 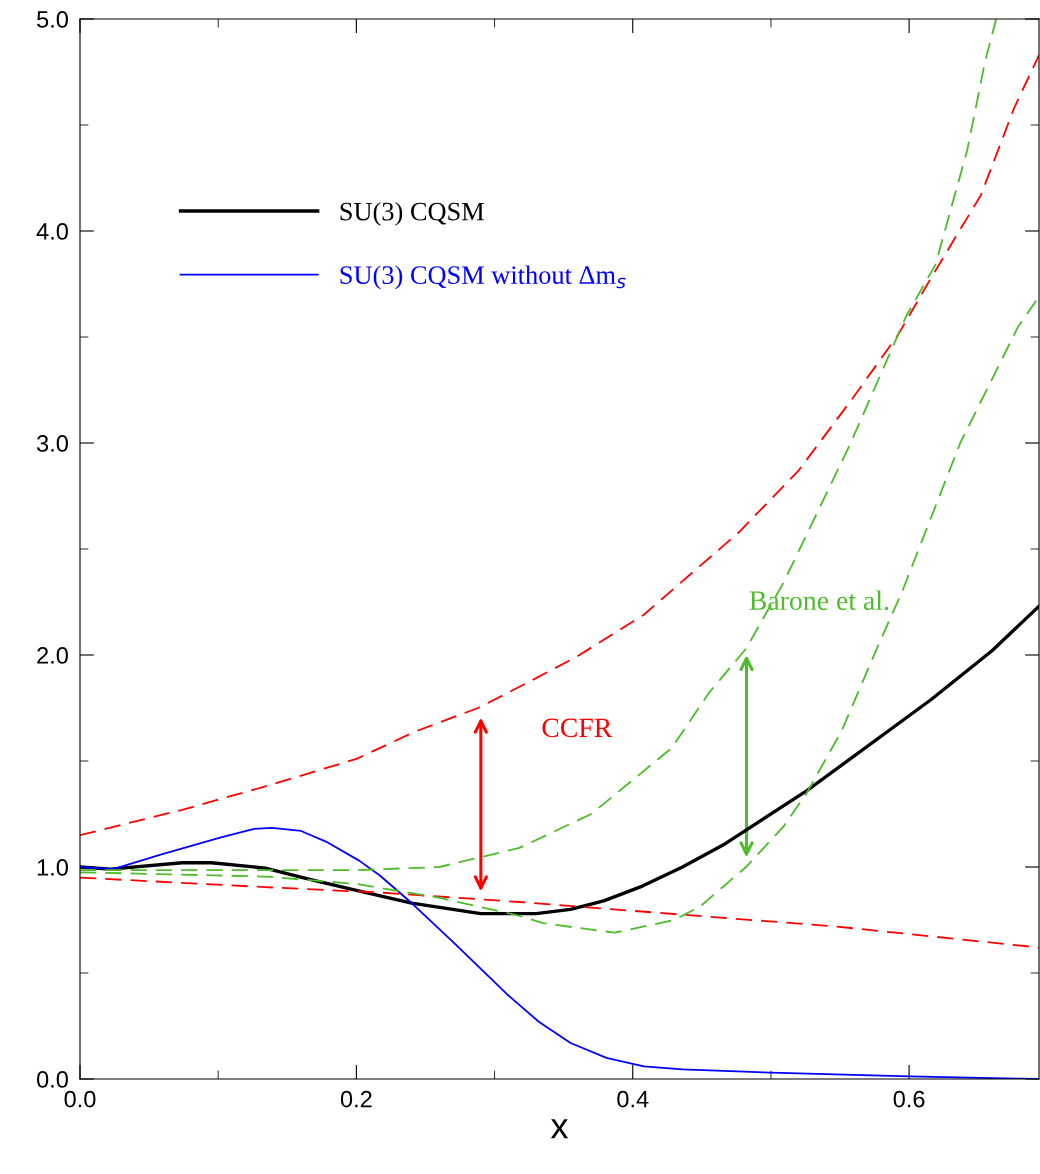 I want to click on x-tick-label: 0.0, so click(x=80, y=1099).